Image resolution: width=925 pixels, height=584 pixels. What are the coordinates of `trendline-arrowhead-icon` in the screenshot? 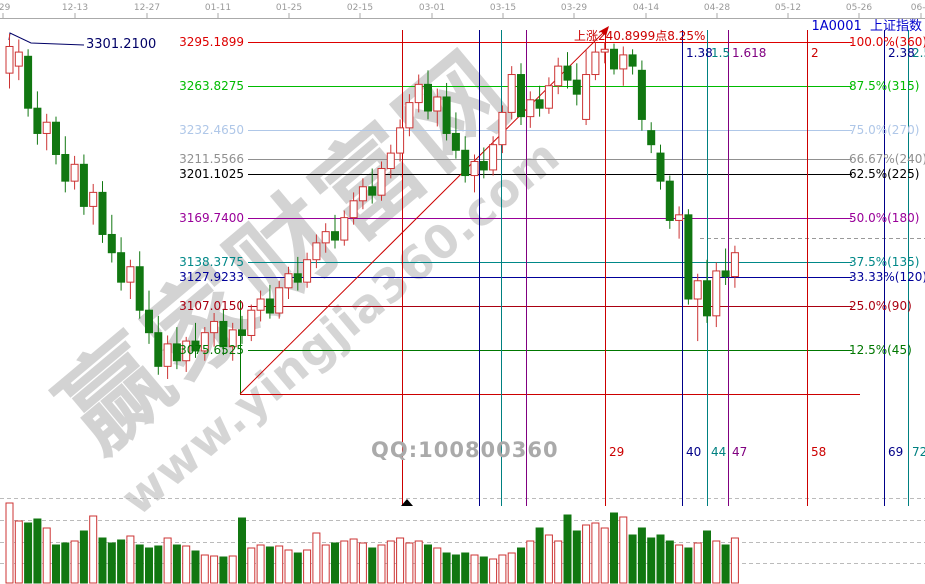 It's located at (604, 31).